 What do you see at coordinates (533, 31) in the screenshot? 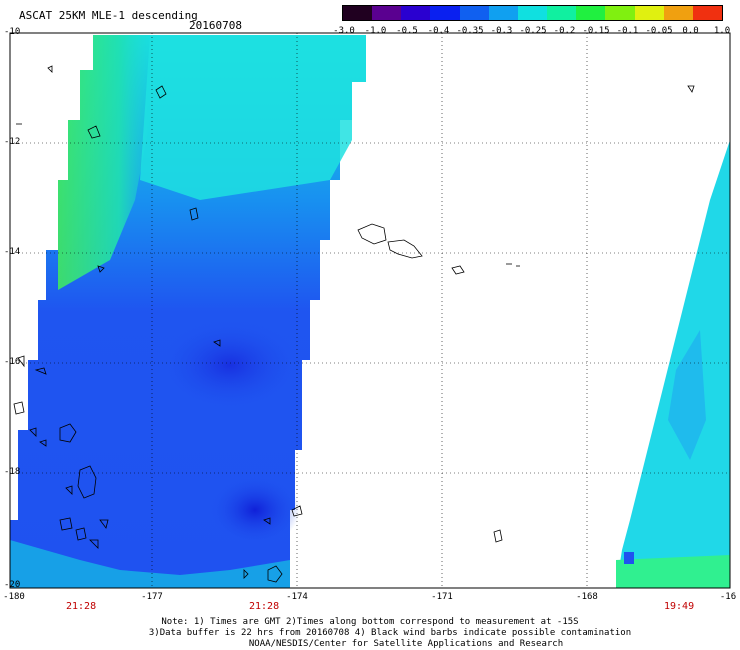
I see `colorbar-tick-label: -0.25` at bounding box center [533, 31].